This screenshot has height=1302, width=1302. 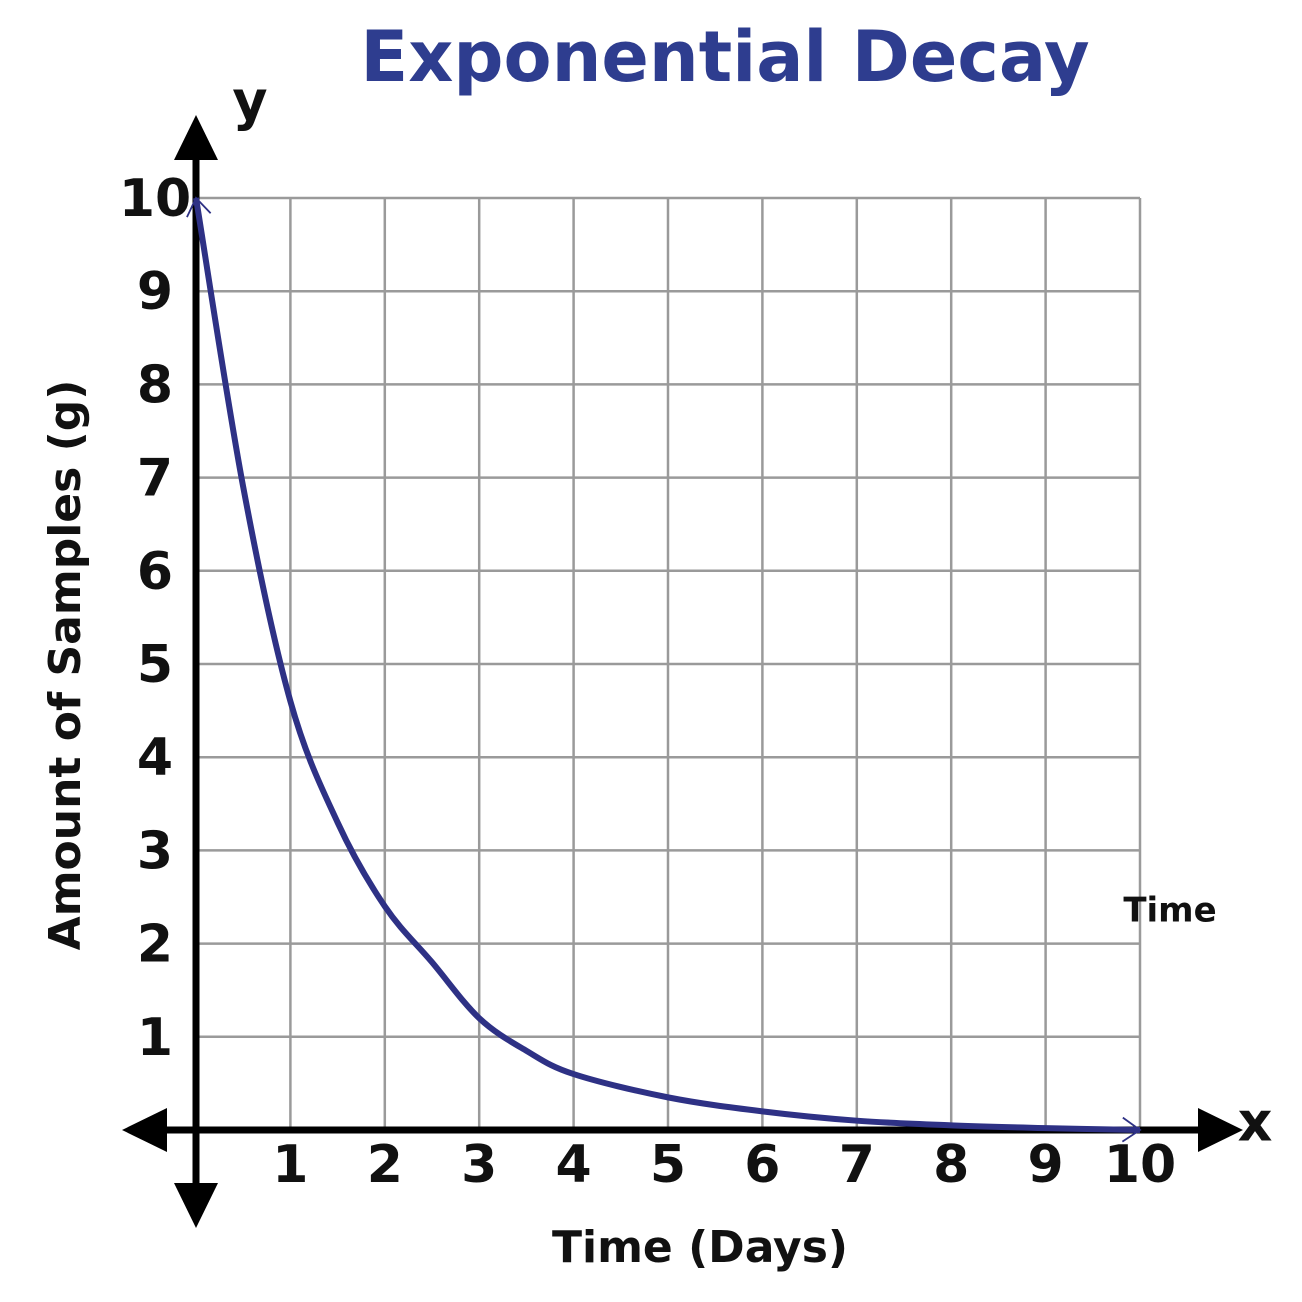 What do you see at coordinates (1169, 911) in the screenshot?
I see `annotation: Time` at bounding box center [1169, 911].